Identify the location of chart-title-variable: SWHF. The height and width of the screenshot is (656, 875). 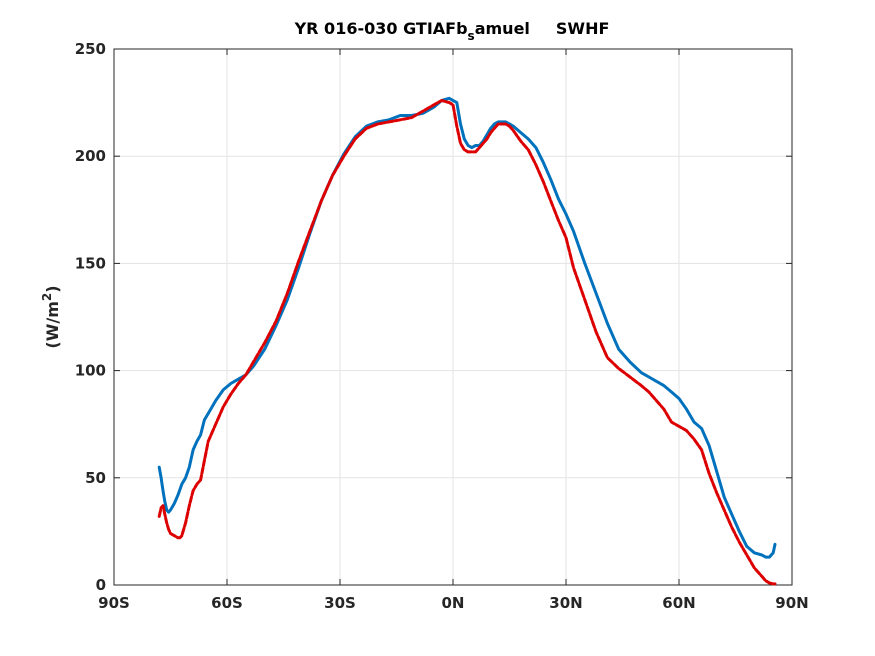
(583, 28).